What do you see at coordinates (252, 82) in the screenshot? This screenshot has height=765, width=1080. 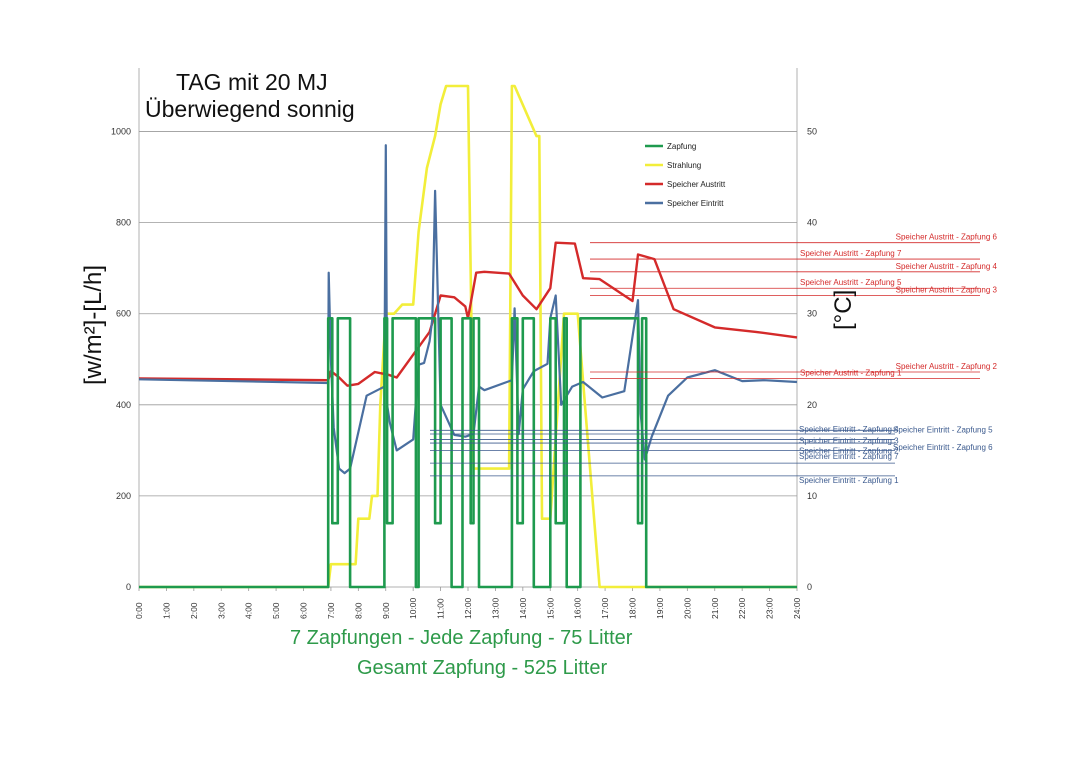 I see `chart-title-line-1: TAG mit 20 MJ` at bounding box center [252, 82].